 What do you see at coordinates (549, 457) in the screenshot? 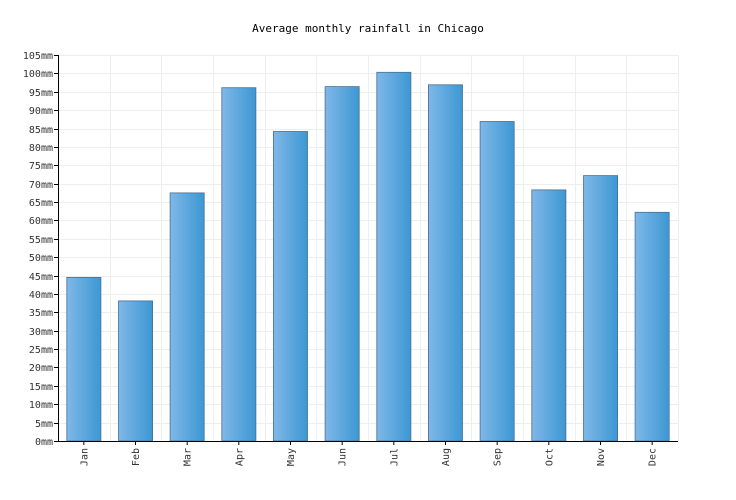
I see `x-tick-label-oct: Oct` at bounding box center [549, 457].